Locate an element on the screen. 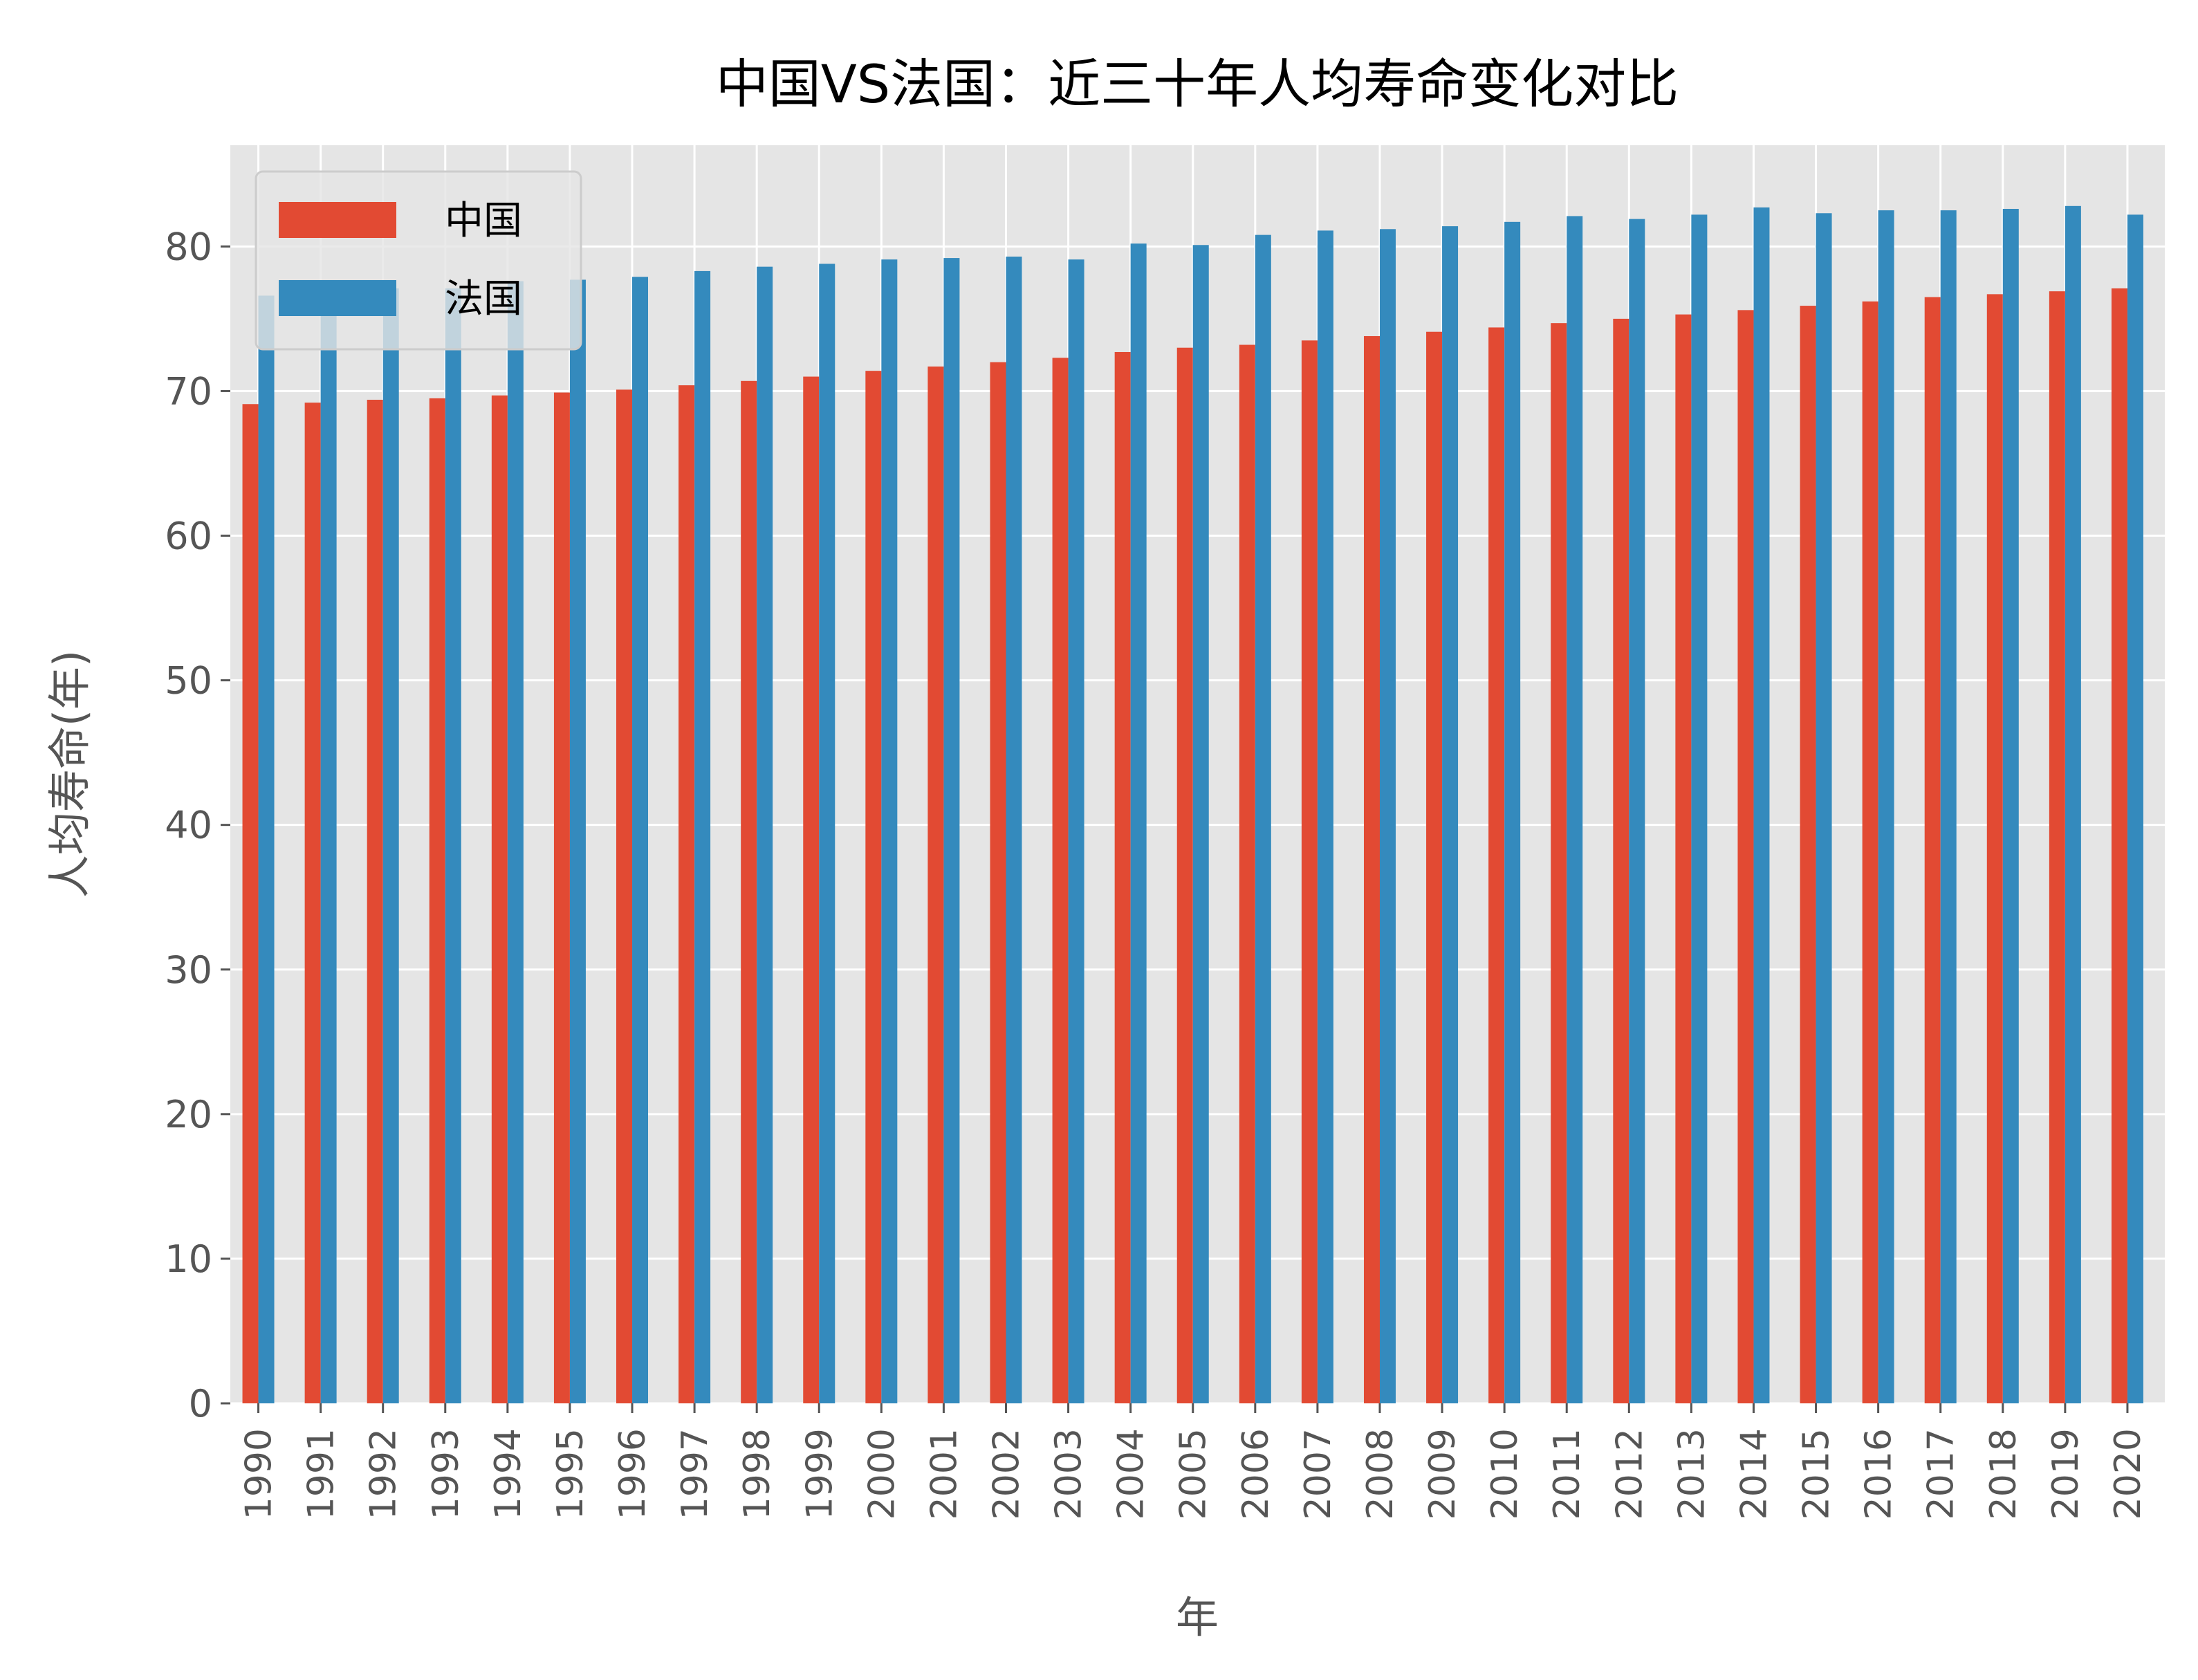 This screenshot has height=1680, width=2198. y-axis: 0 10 20 30 40 50 60 70 80 is located at coordinates (197, 825).